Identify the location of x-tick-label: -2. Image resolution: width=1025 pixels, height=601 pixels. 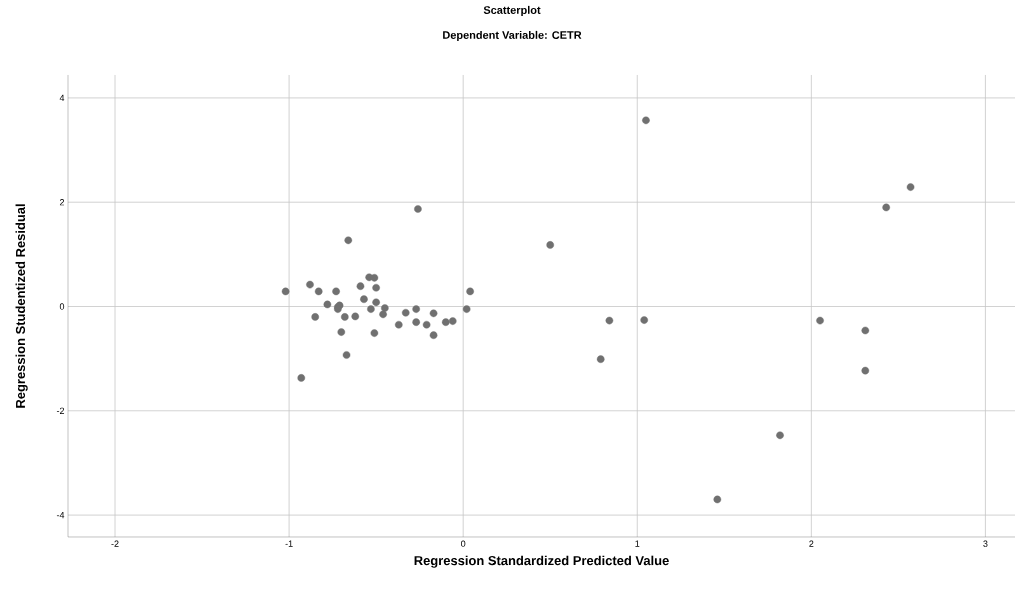
(115, 543).